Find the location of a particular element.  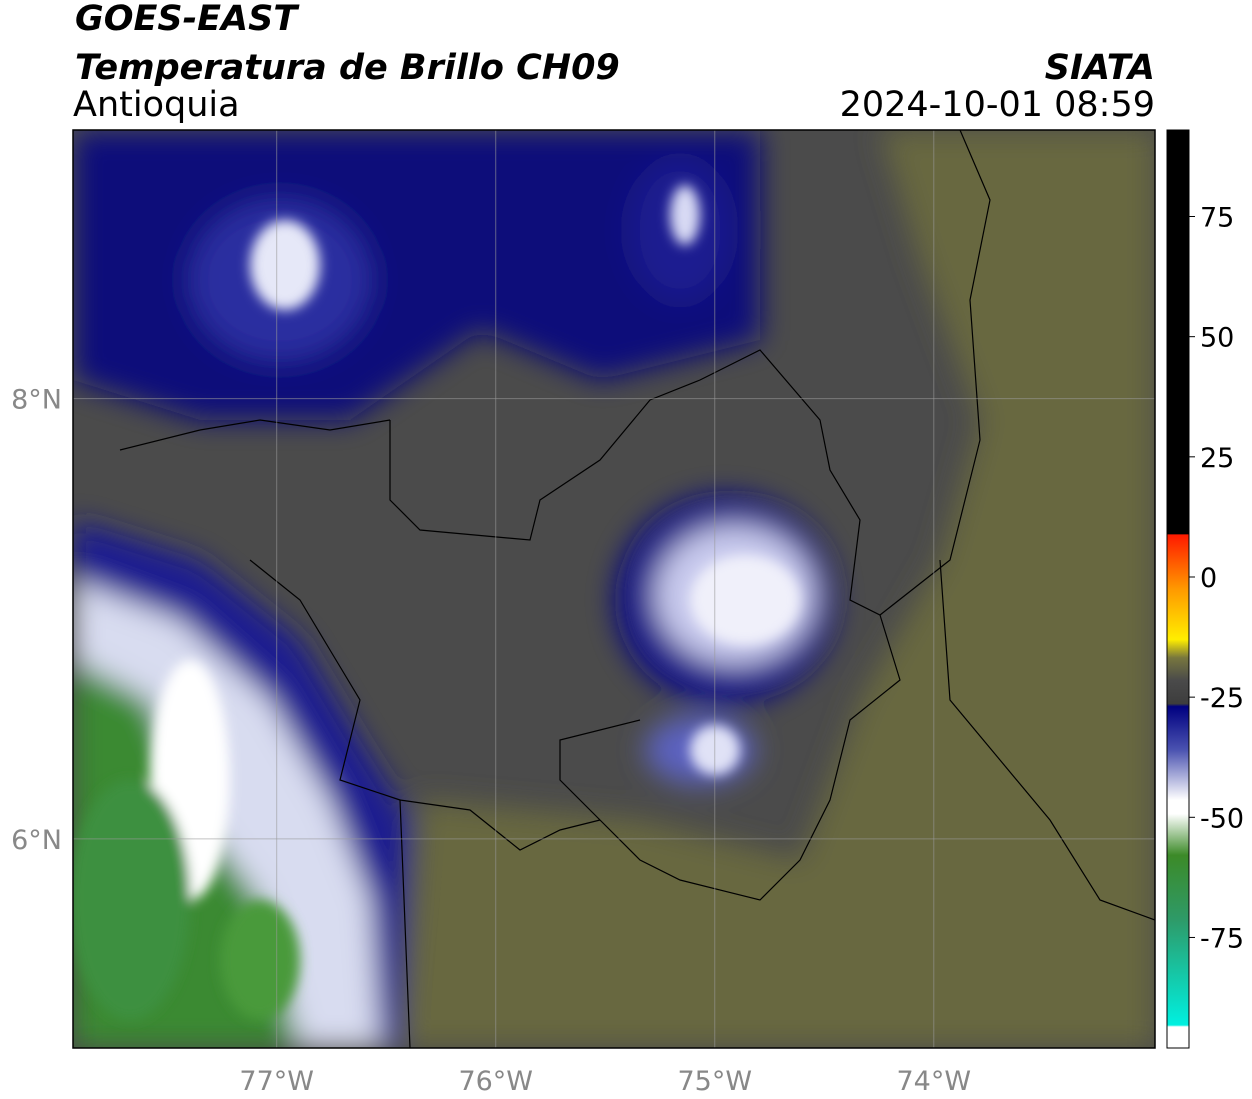

colorbar-tick-label: 25 is located at coordinates (1217, 458).